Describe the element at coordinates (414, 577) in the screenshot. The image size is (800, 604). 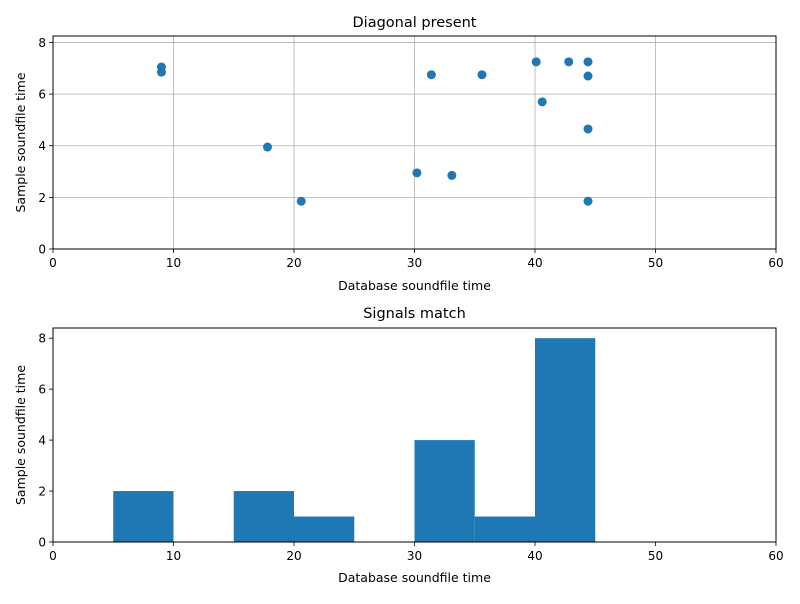
I see `histogram-x-axis-label: Database soundfile time` at that location.